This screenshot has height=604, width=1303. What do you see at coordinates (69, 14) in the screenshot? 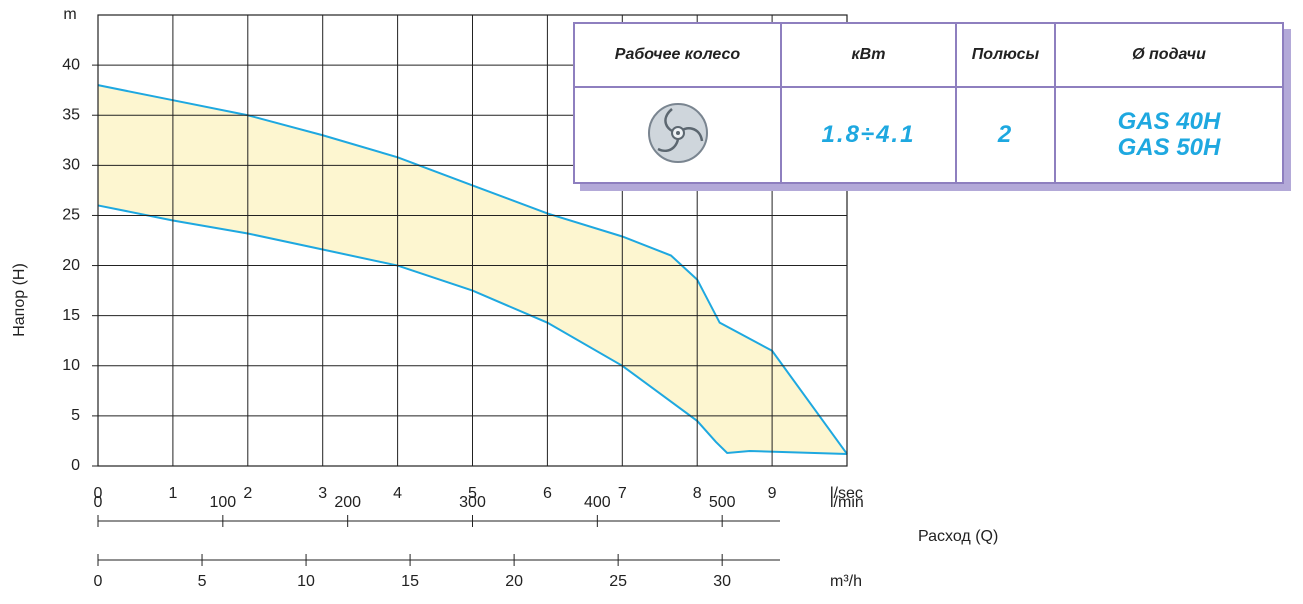
I see `y-unit: m` at bounding box center [69, 14].